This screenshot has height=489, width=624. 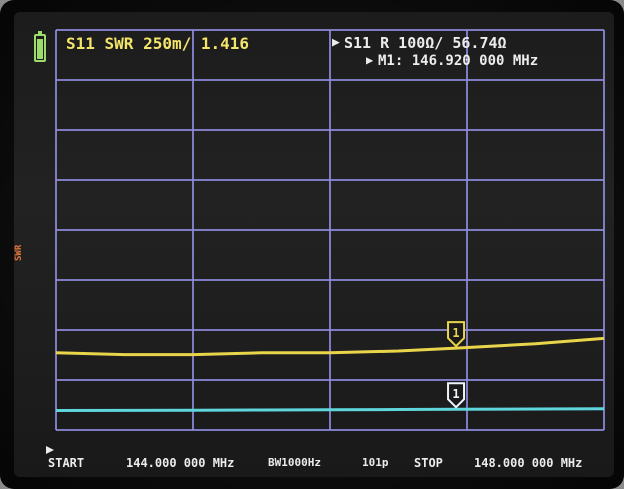 I want to click on swr-trace-line, so click(x=330, y=346).